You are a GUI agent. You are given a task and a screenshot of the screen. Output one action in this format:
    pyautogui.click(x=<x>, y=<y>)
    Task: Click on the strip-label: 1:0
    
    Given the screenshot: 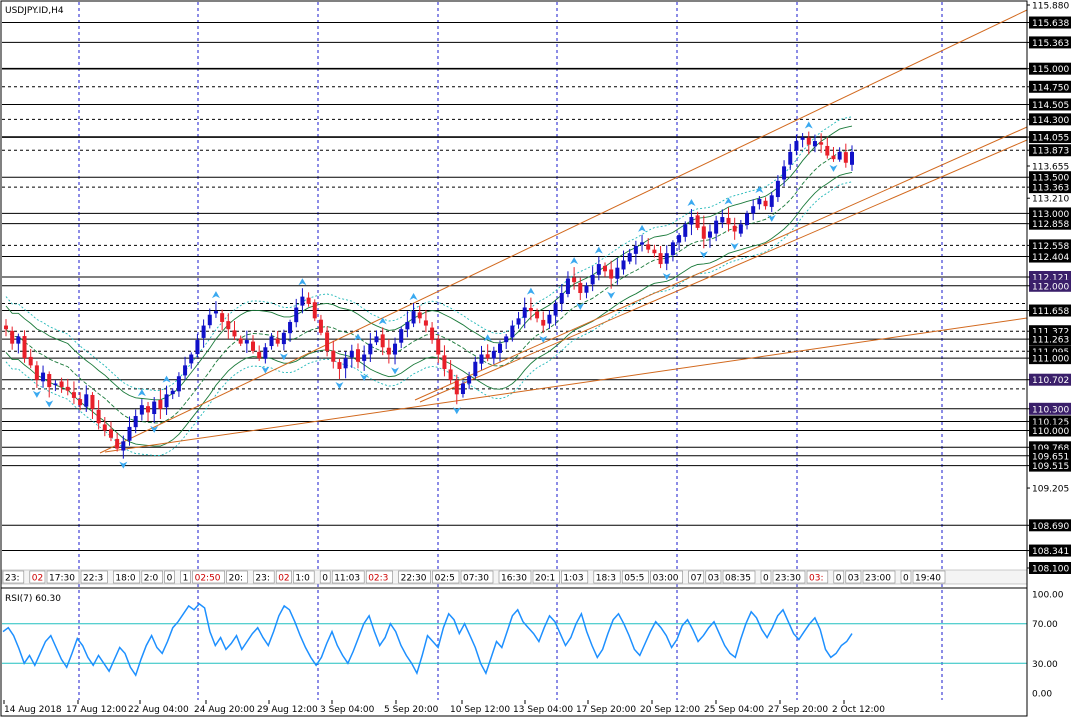 What is the action you would take?
    pyautogui.click(x=302, y=579)
    